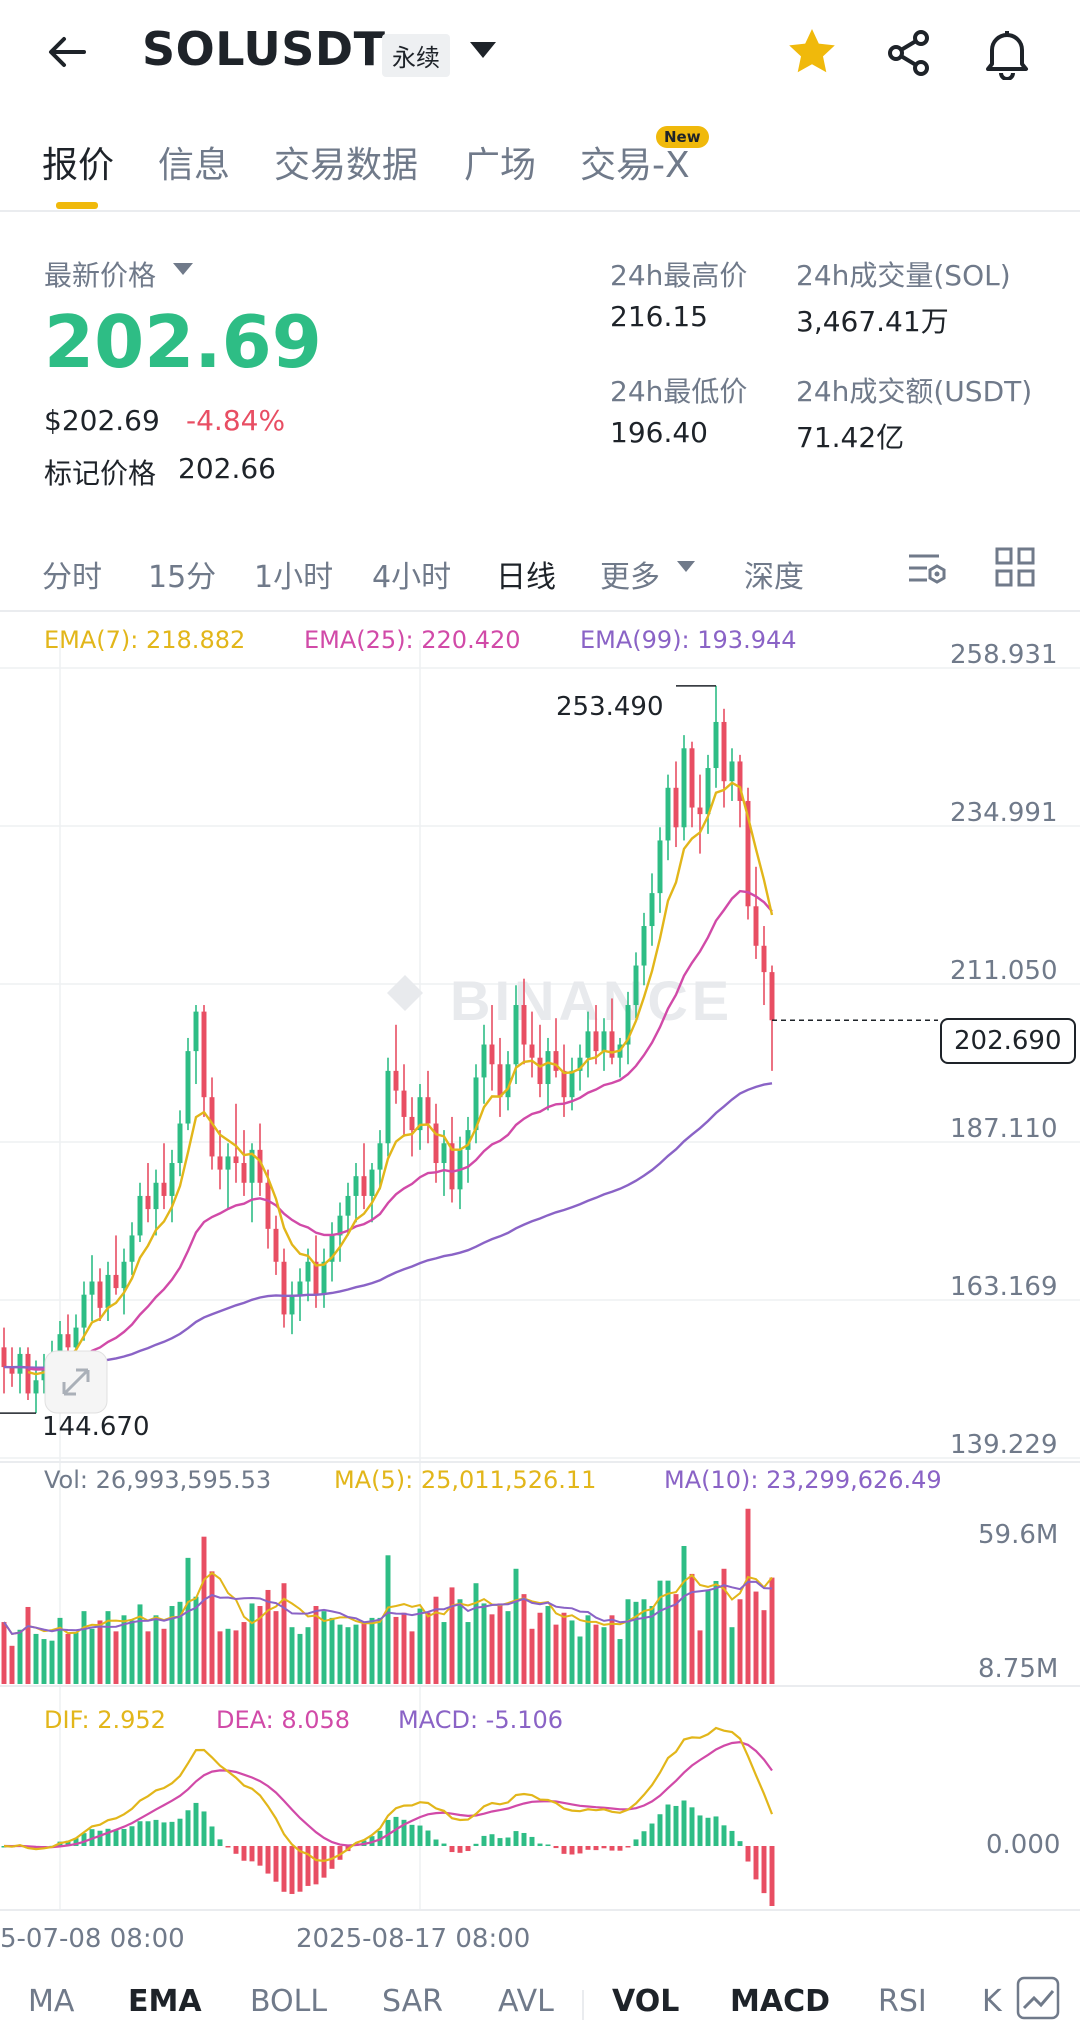 The width and height of the screenshot is (1080, 2024). What do you see at coordinates (914, 391) in the screenshot?
I see `amount-24h-label: 24h成交额(USDT)` at bounding box center [914, 391].